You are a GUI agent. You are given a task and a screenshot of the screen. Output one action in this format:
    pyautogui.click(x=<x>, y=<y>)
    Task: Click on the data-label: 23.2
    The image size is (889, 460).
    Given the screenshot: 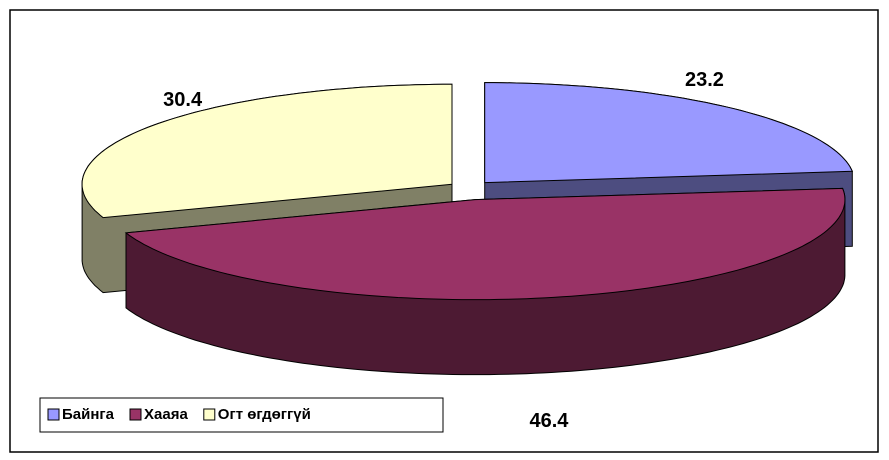 What is the action you would take?
    pyautogui.click(x=704, y=80)
    